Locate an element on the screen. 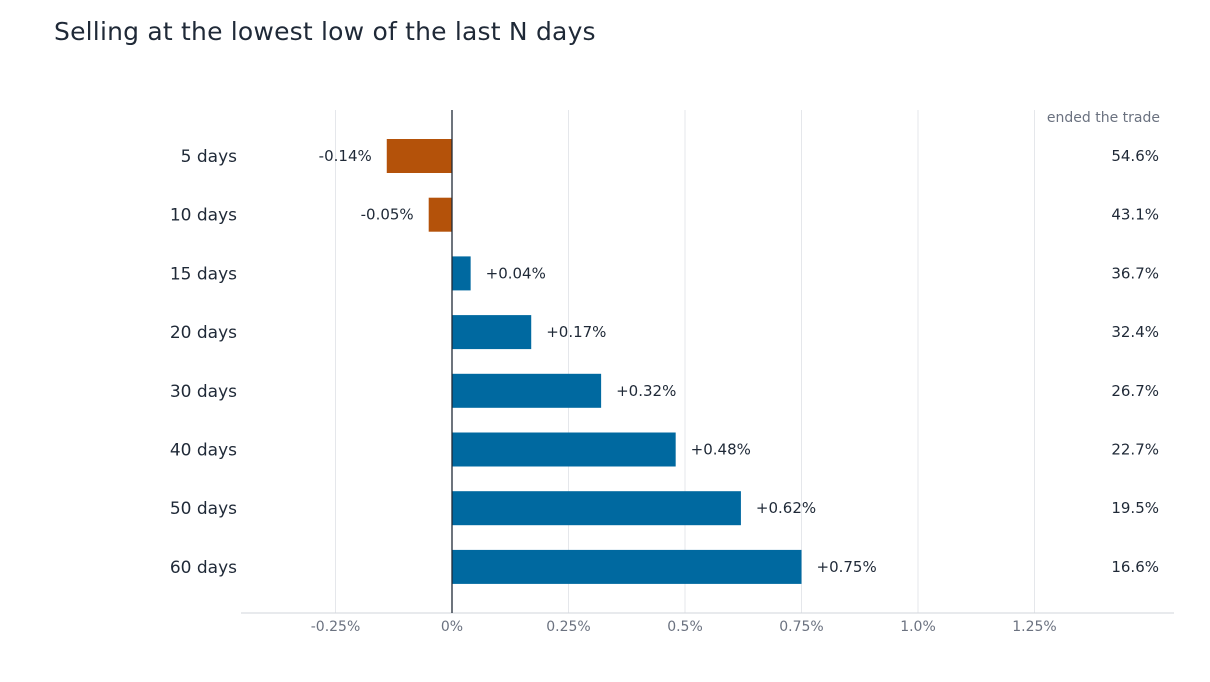 Image resolution: width=1210 pixels, height=682 pixels. ended-trade-value: 26.7% is located at coordinates (1135, 391).